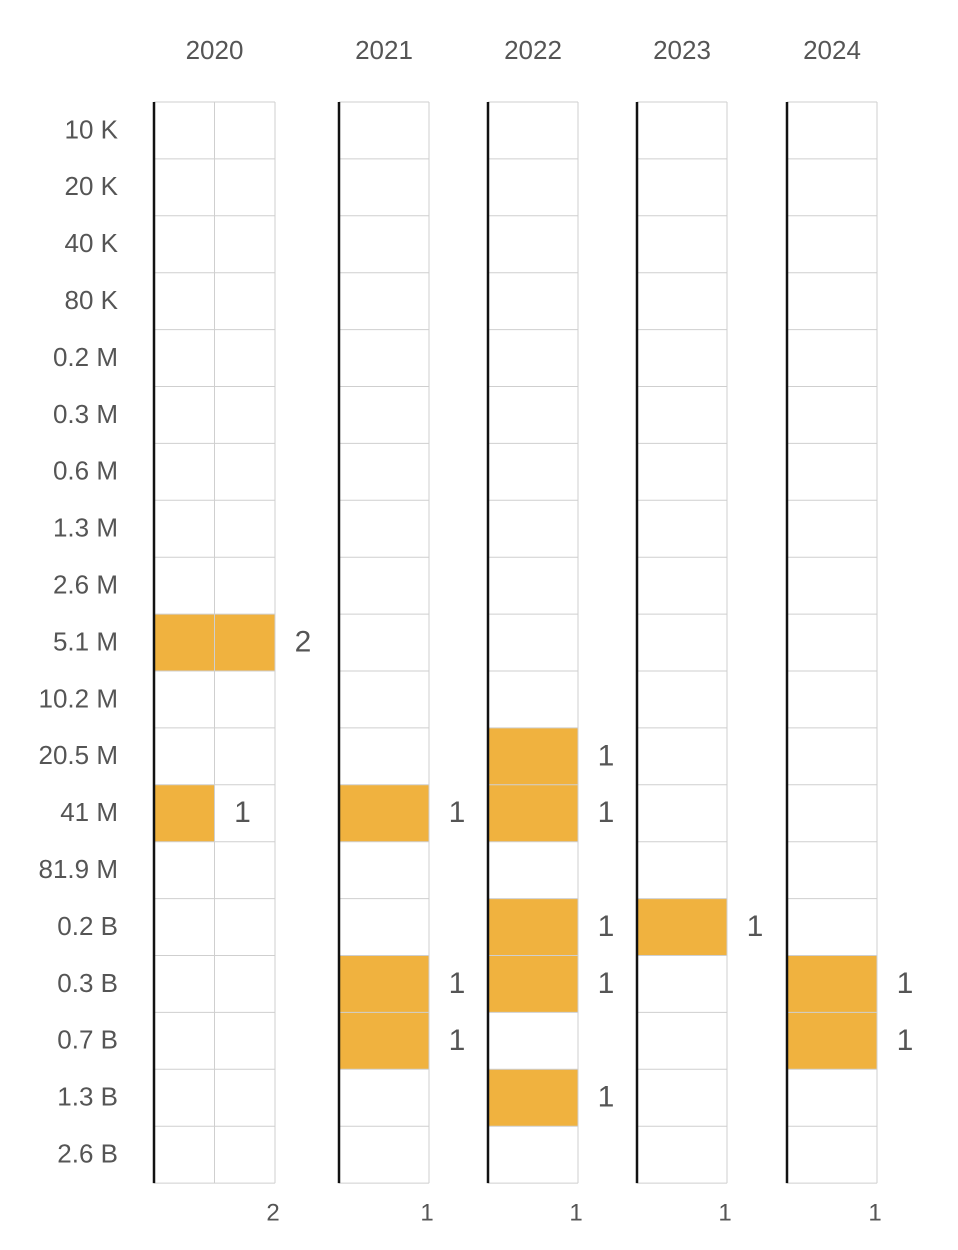 This screenshot has width=958, height=1250. I want to click on row-label: 0.2 B, so click(87, 926).